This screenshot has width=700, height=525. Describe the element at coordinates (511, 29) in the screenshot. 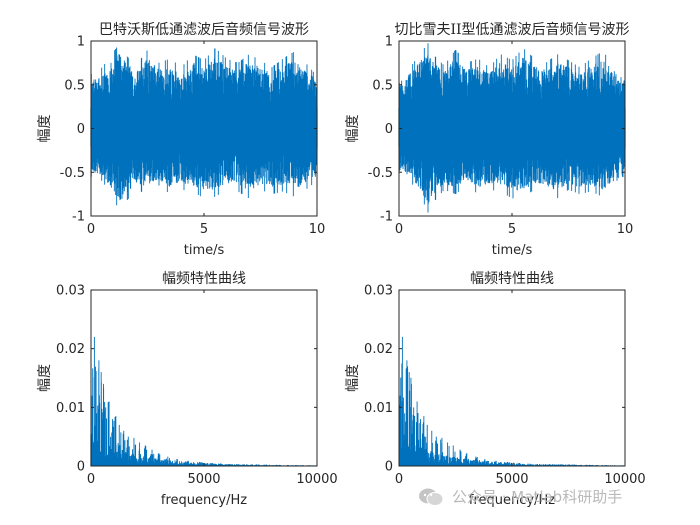

I see `chart-title: 切比雪夫II型低通滤波后音频信号波形` at that location.